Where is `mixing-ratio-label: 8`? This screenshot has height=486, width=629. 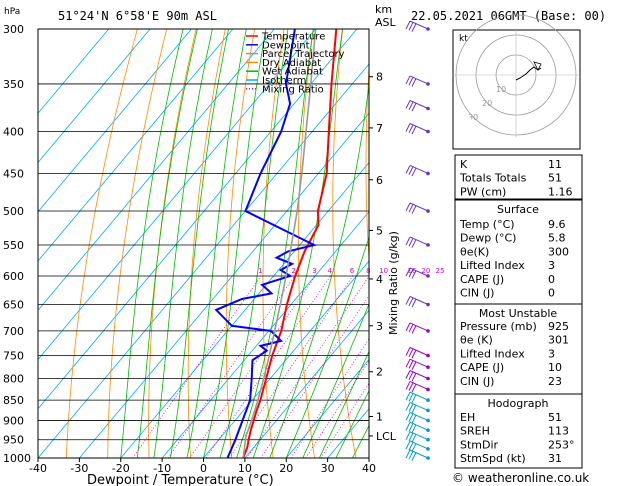
mixing-ratio-label: 8 is located at coordinates (368, 271).